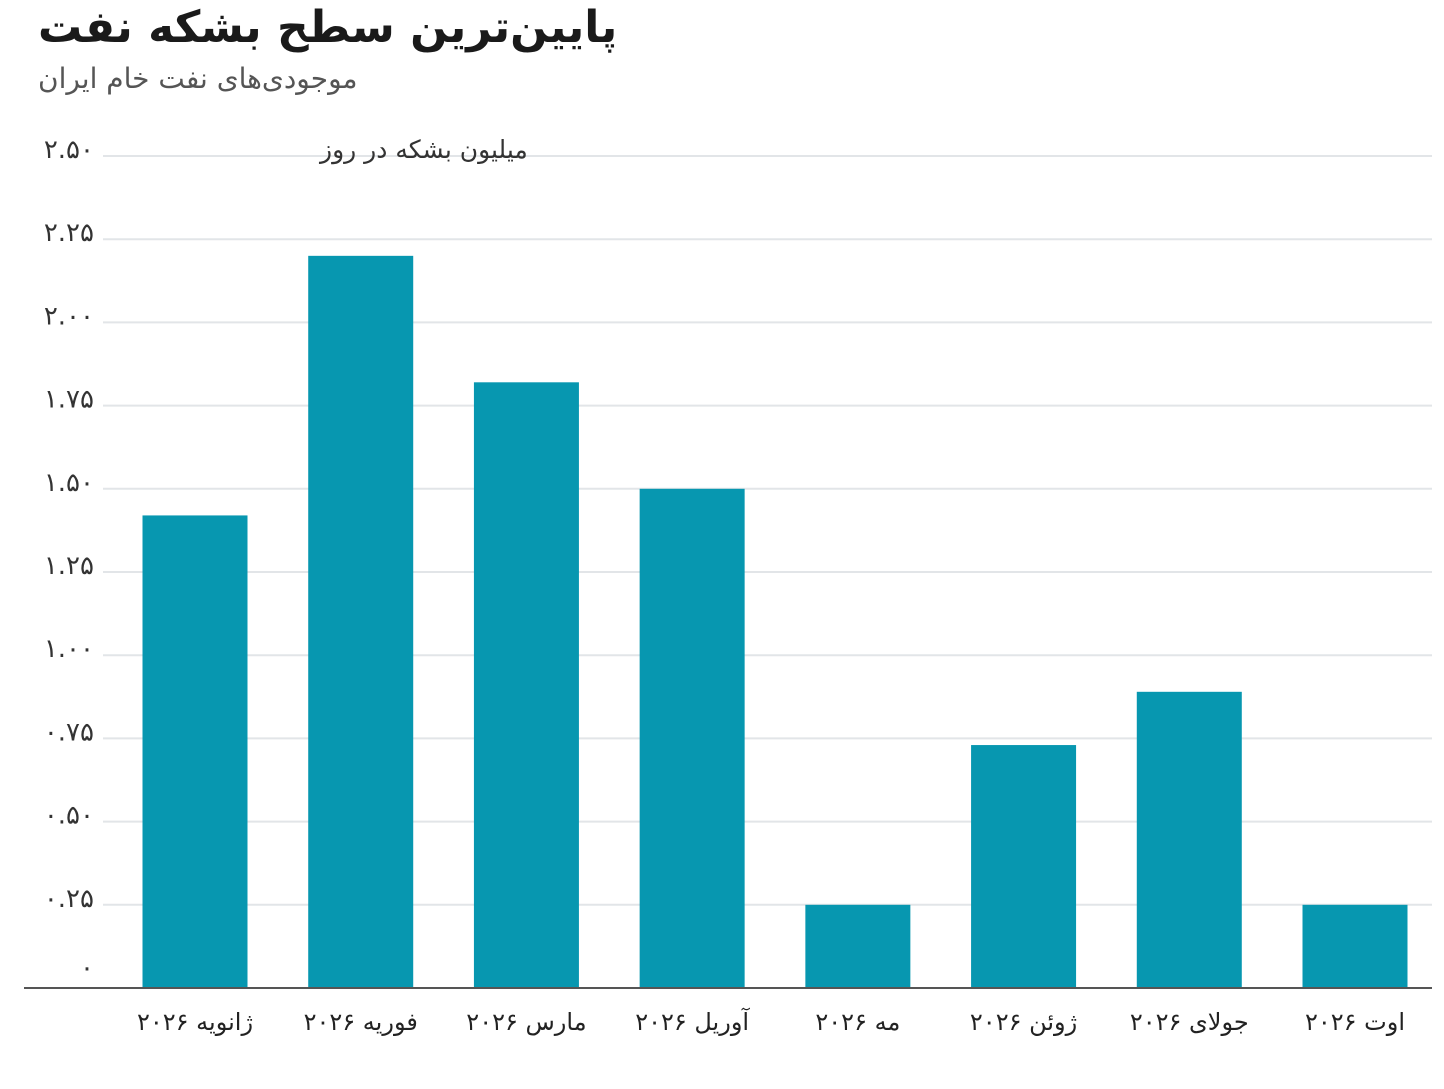  I want to click on x-category-label: فوریه ۲۰۲۶, so click(361, 1022).